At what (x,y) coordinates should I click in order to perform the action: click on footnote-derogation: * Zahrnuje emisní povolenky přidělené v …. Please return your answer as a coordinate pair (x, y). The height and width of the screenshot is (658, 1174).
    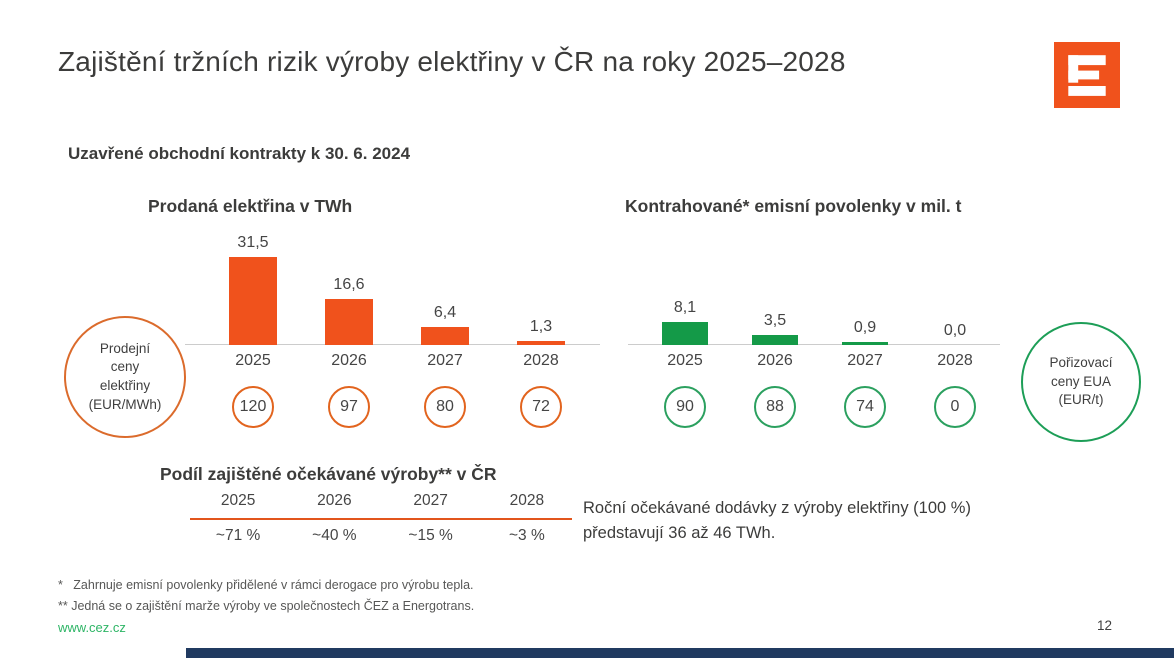
    Looking at the image, I should click on (266, 585).